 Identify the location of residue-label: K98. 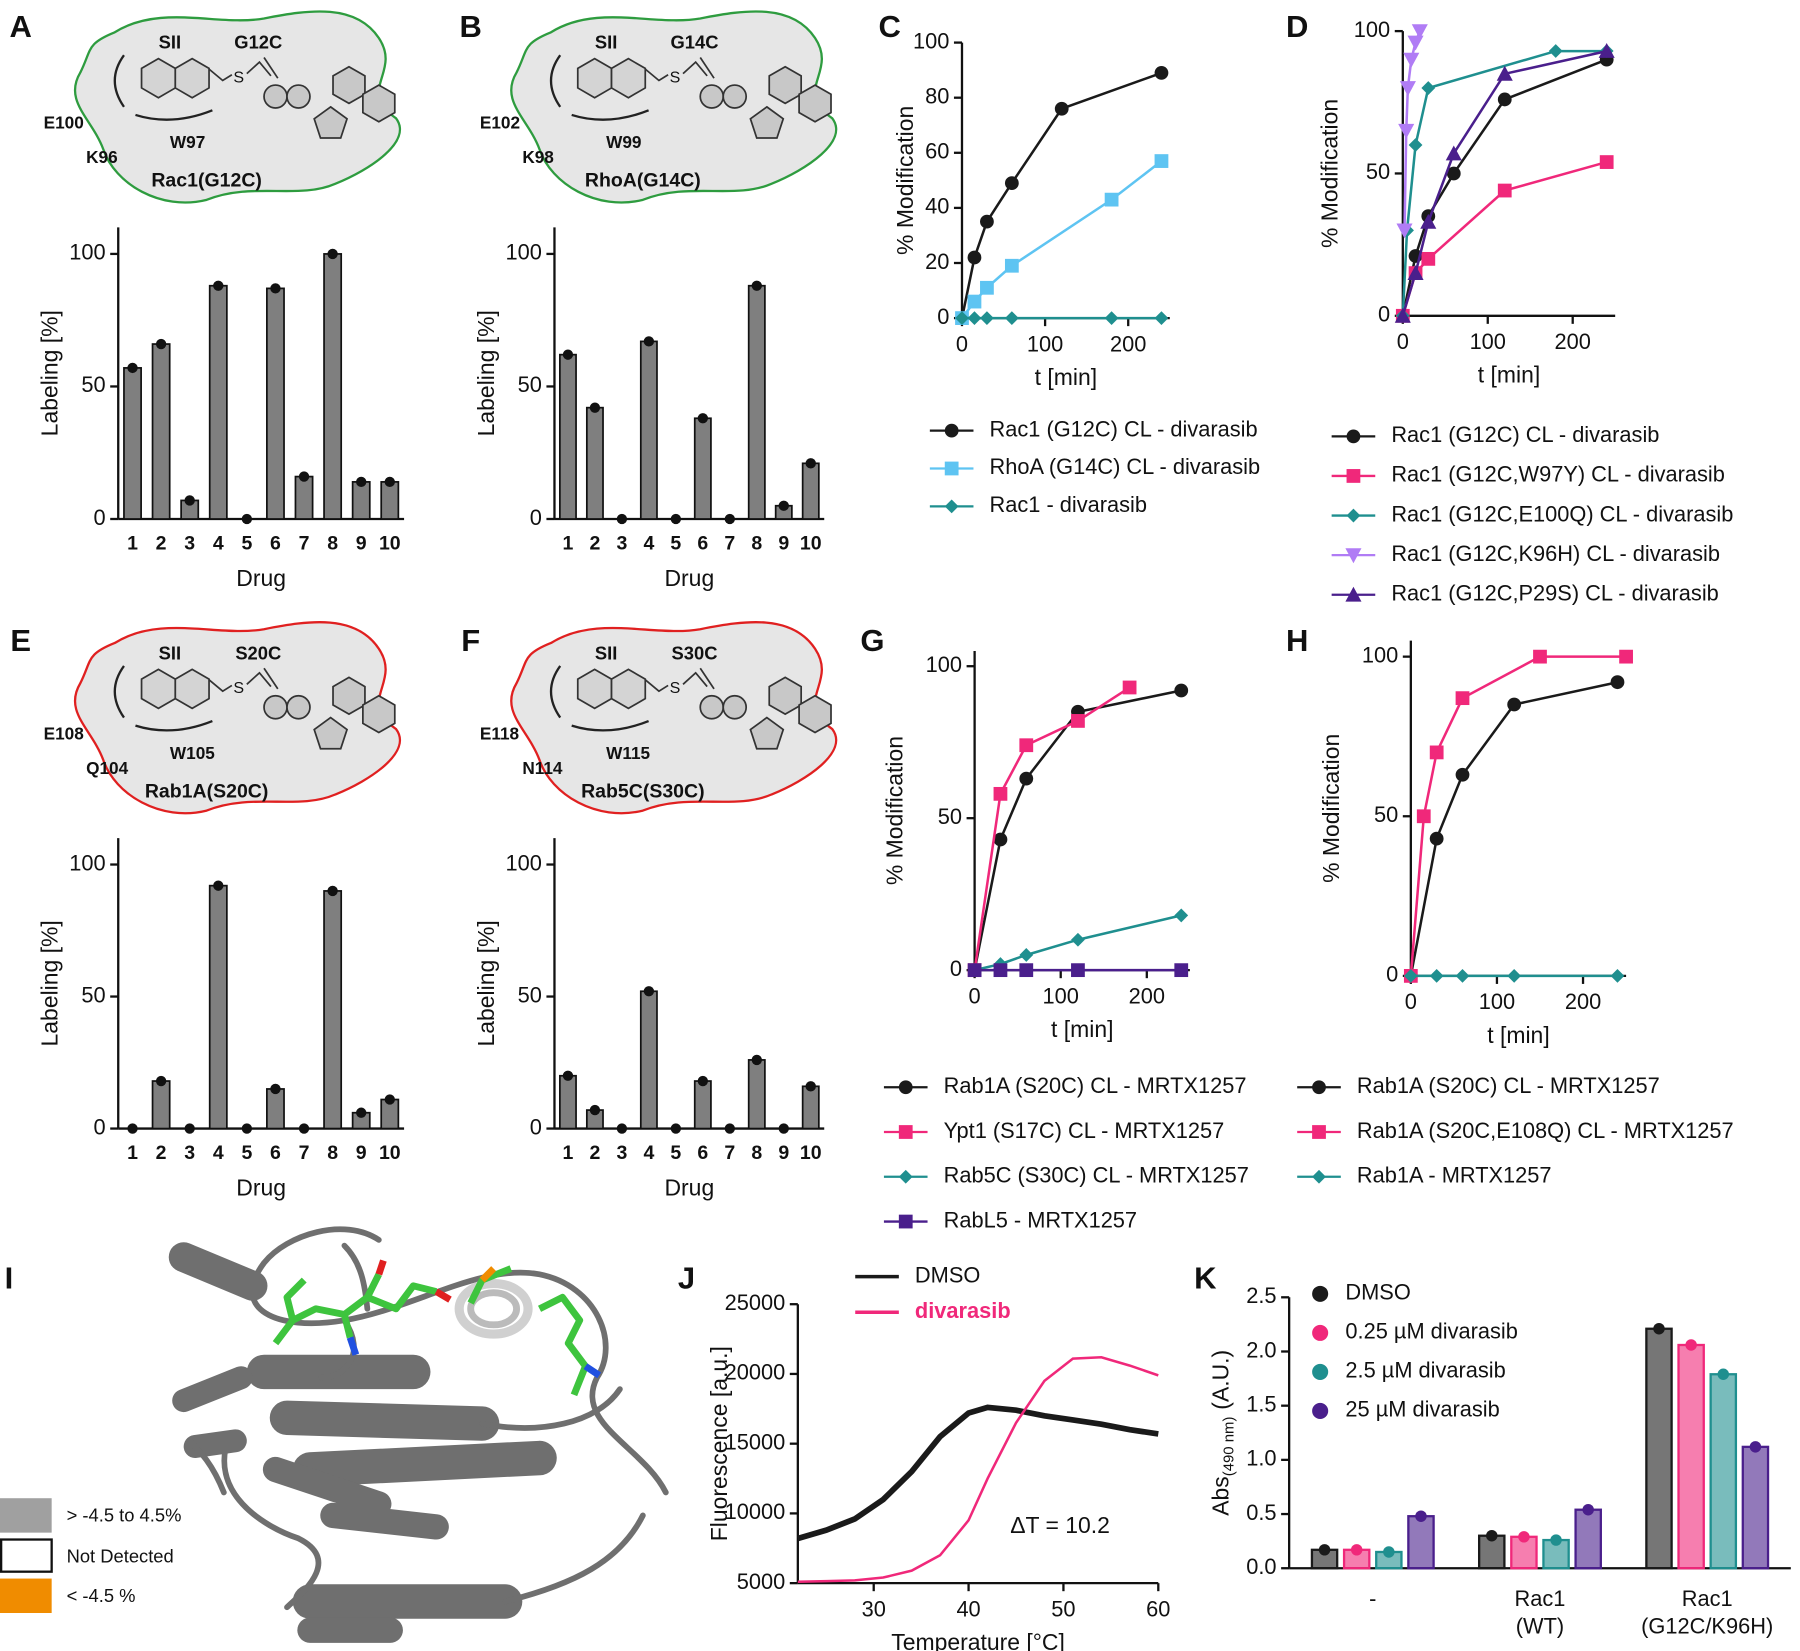
(538, 157).